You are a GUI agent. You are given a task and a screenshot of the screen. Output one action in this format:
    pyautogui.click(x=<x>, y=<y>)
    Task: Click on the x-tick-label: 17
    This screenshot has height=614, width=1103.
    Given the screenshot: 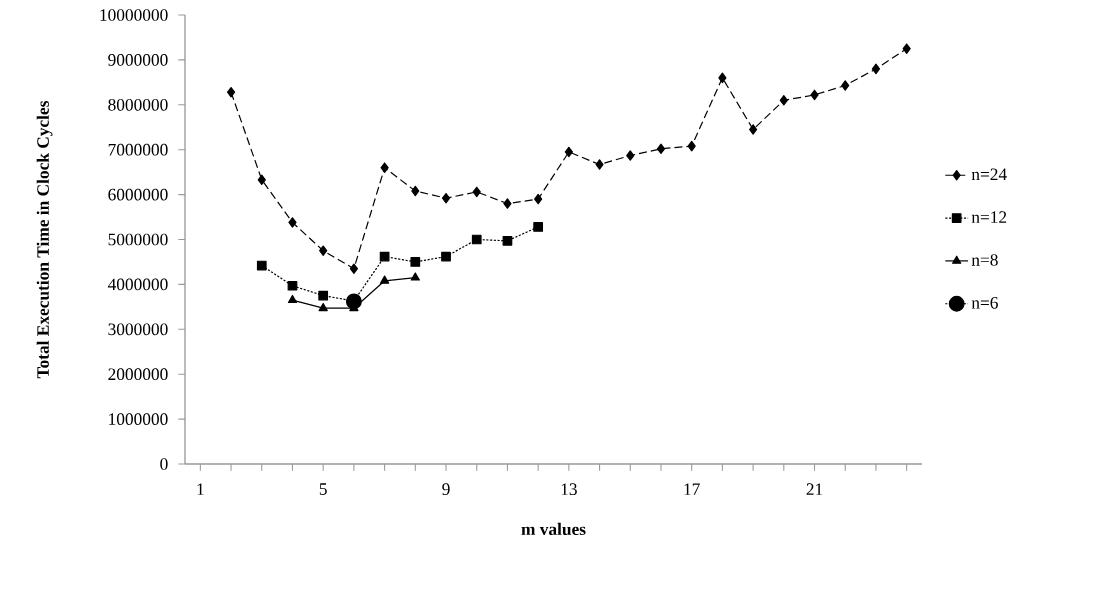 What is the action you would take?
    pyautogui.click(x=692, y=489)
    